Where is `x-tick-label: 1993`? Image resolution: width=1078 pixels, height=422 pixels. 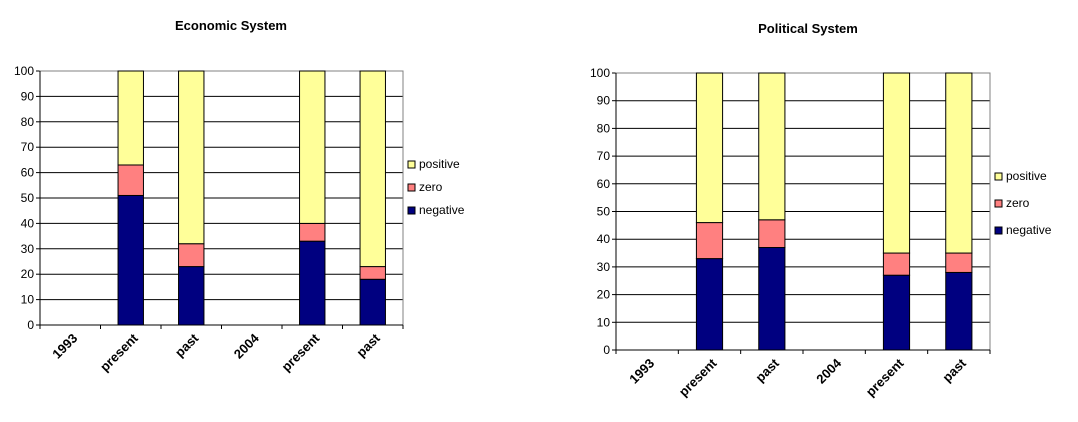
x-tick-label: 1993 is located at coordinates (641, 371).